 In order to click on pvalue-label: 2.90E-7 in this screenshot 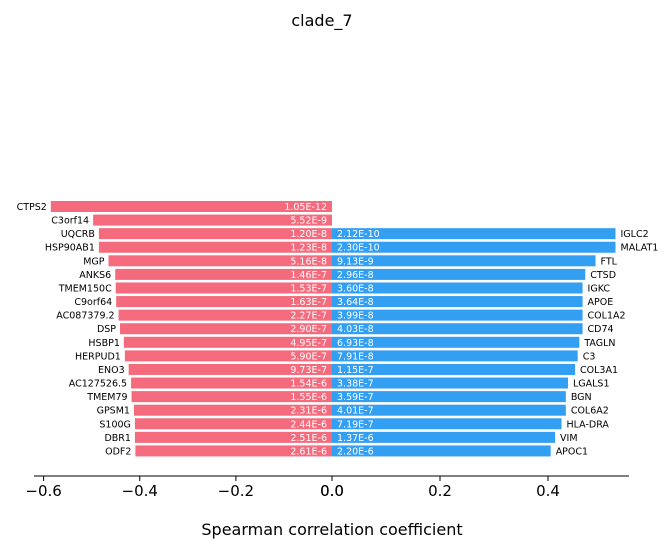, I will do `click(308, 329)`.